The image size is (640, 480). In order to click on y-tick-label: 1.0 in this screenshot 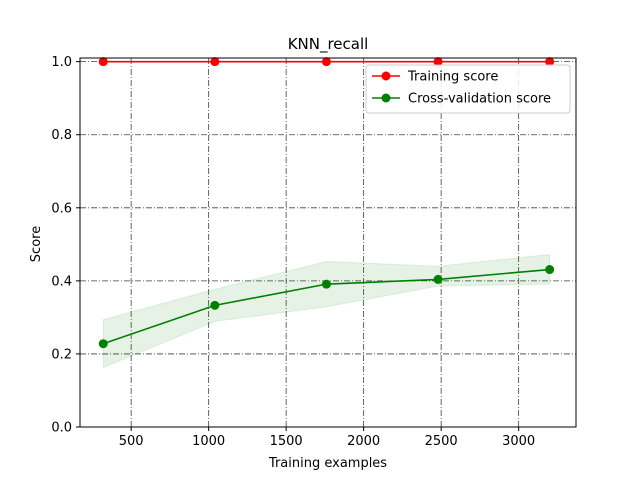, I will do `click(61, 62)`.